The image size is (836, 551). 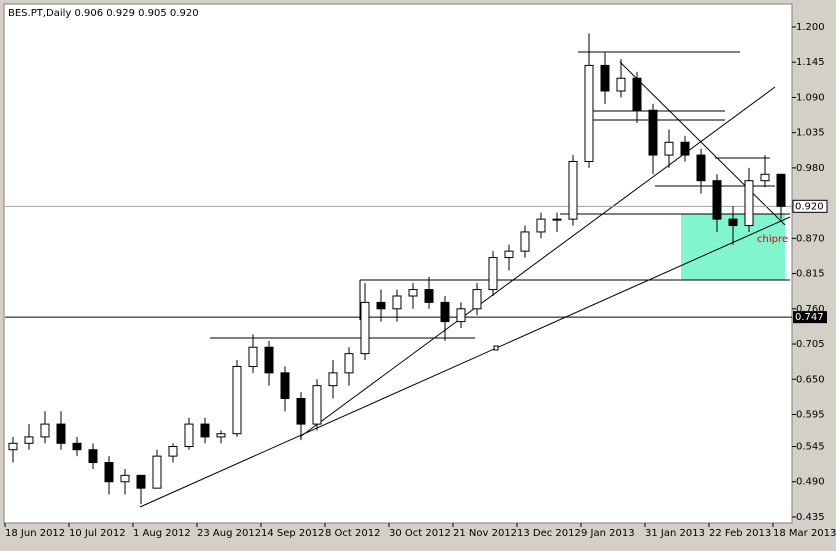 I want to click on y-tick-label: 1.035, so click(x=810, y=133).